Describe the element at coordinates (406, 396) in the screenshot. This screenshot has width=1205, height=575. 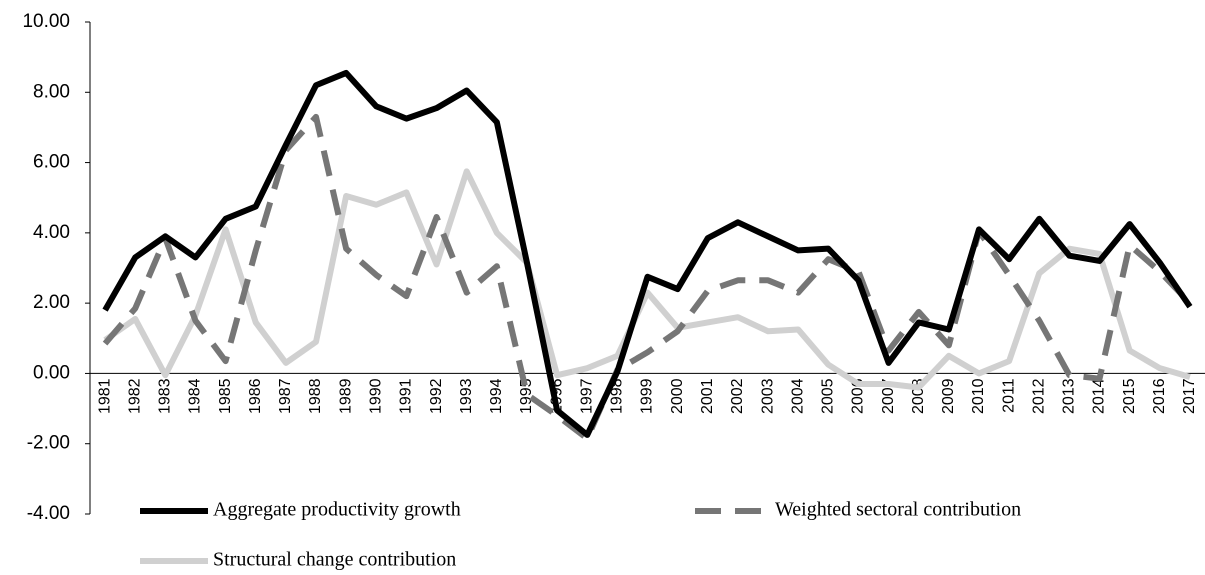
I see `x-tick-label: 1991` at that location.